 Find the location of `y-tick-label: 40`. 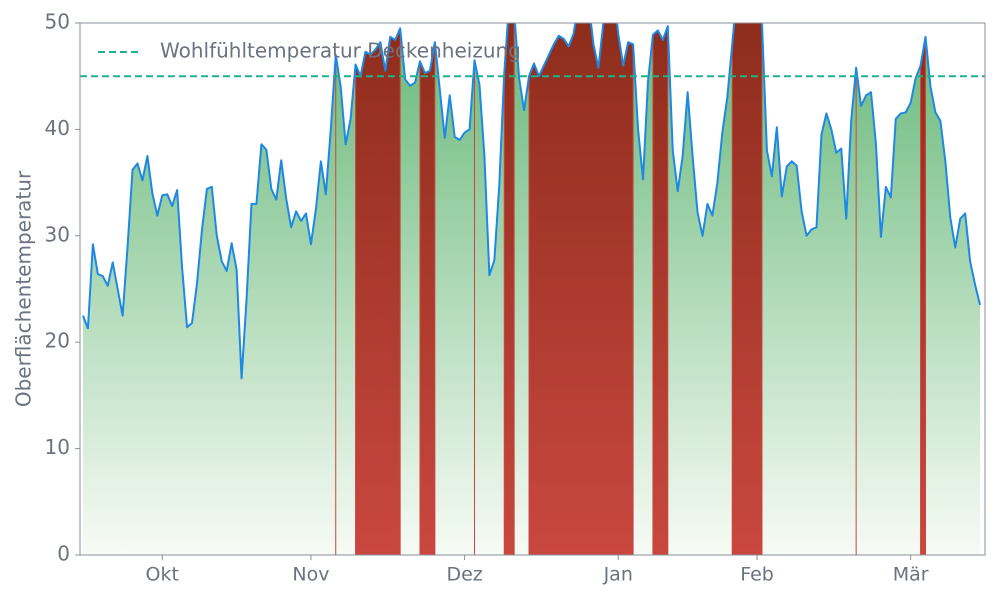

y-tick-label: 40 is located at coordinates (57, 128).